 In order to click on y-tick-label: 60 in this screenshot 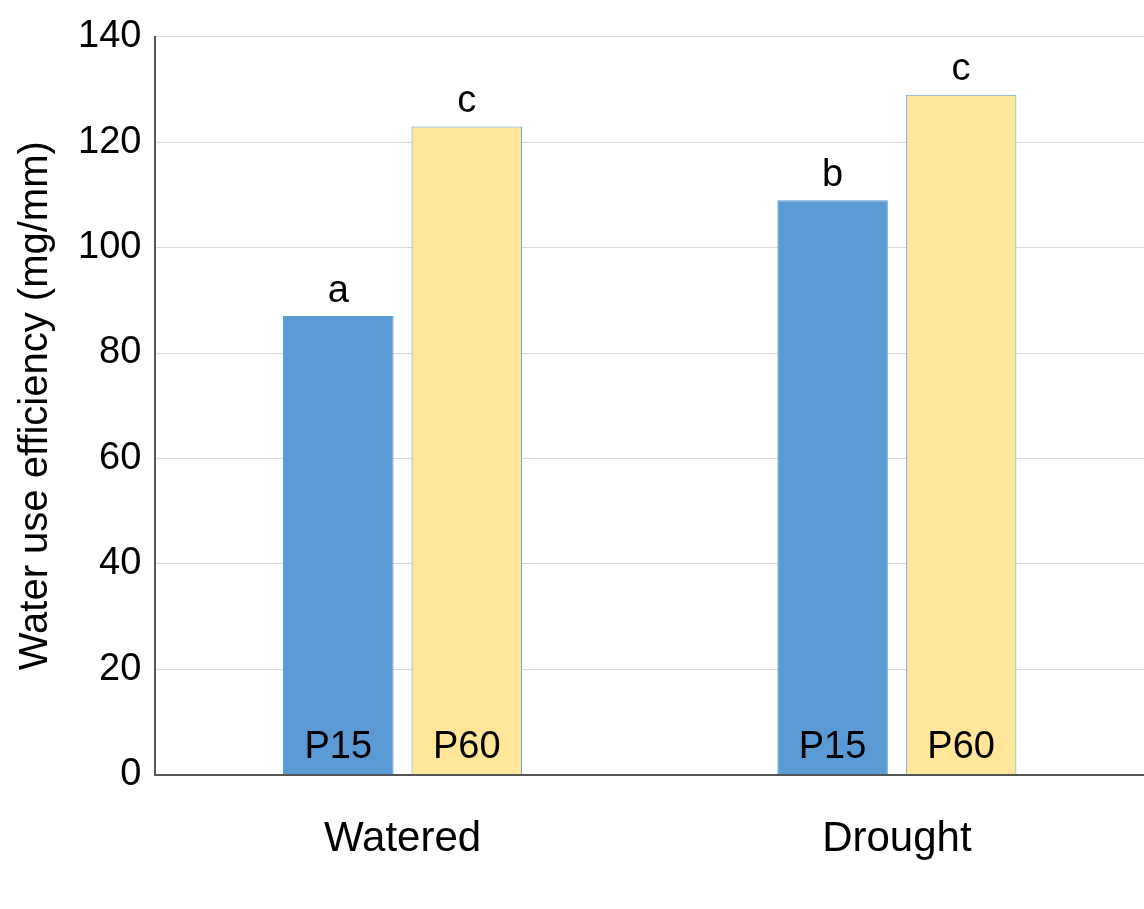, I will do `click(120, 455)`.